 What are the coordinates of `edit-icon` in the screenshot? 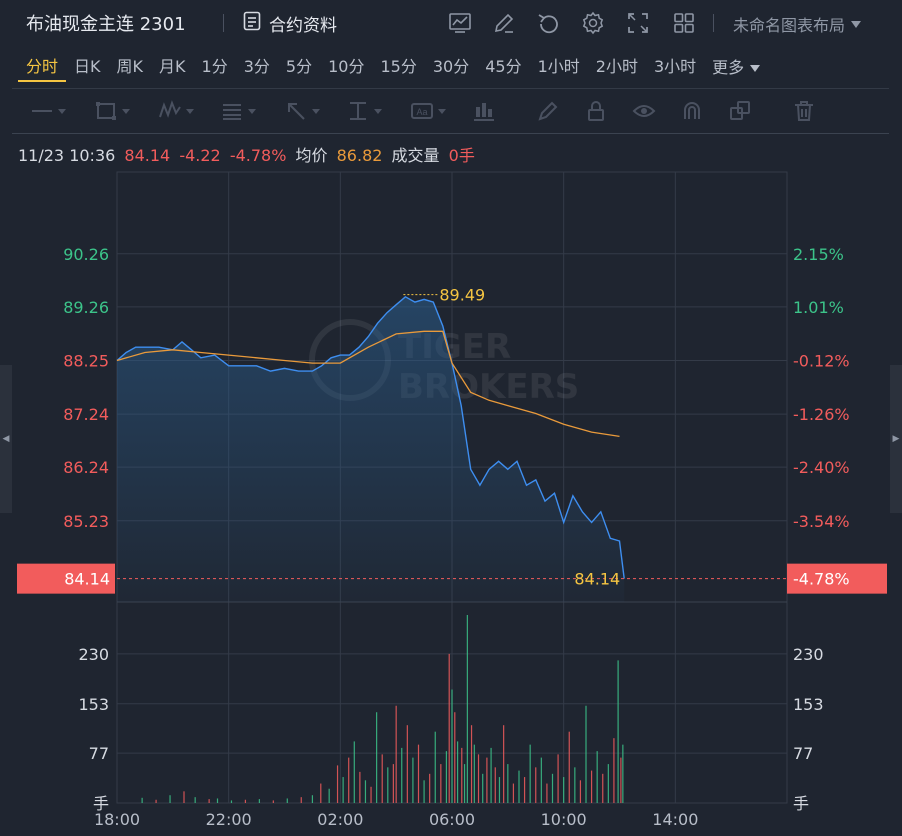 It's located at (504, 23).